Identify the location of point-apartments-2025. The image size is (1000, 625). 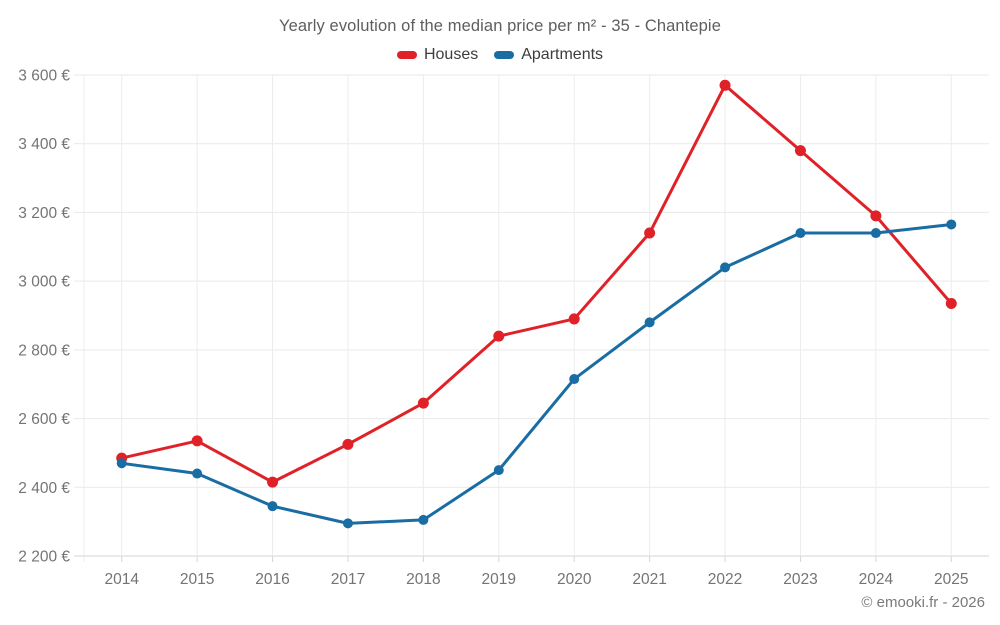
(951, 224).